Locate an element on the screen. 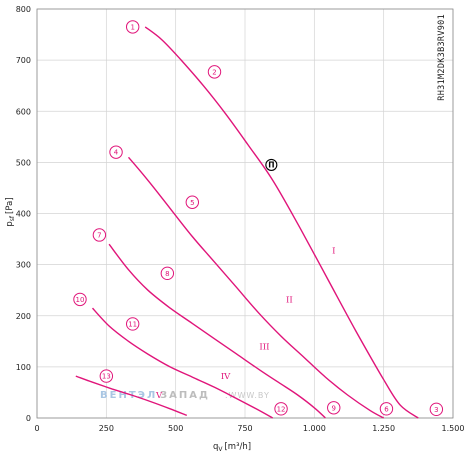 The width and height of the screenshot is (465, 457). marker-2: 2 is located at coordinates (214, 72).